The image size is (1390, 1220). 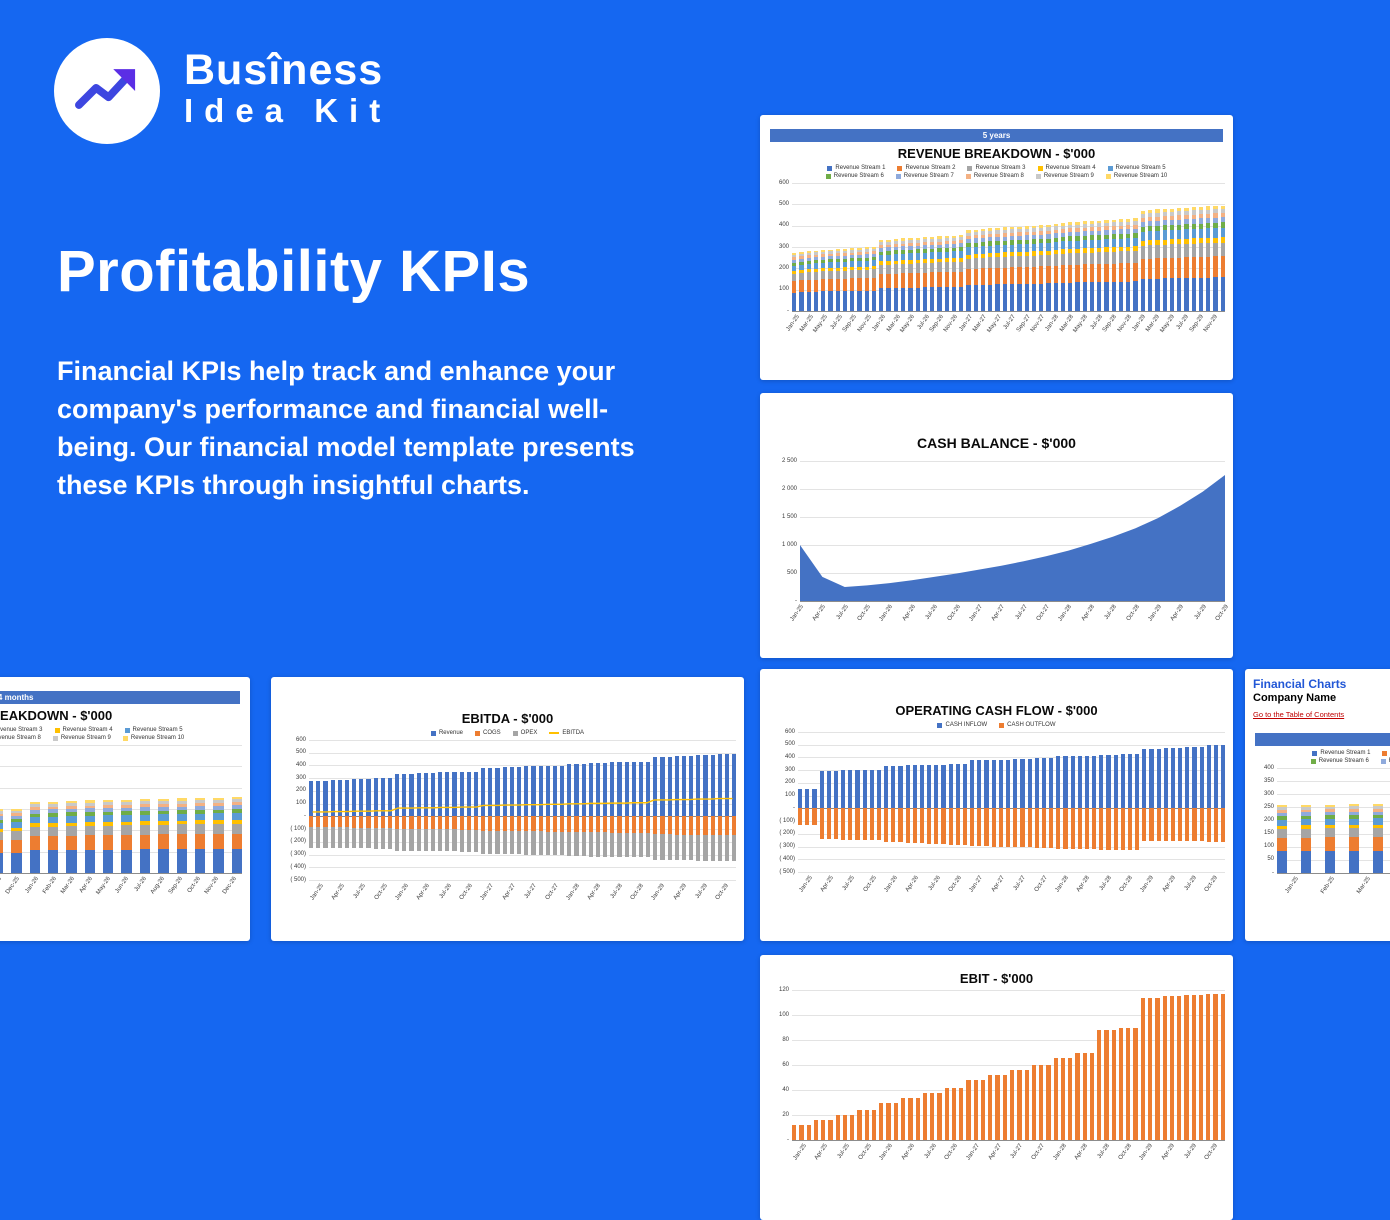 What do you see at coordinates (962, 725) in the screenshot?
I see `legend-item: CASH INFLOW` at bounding box center [962, 725].